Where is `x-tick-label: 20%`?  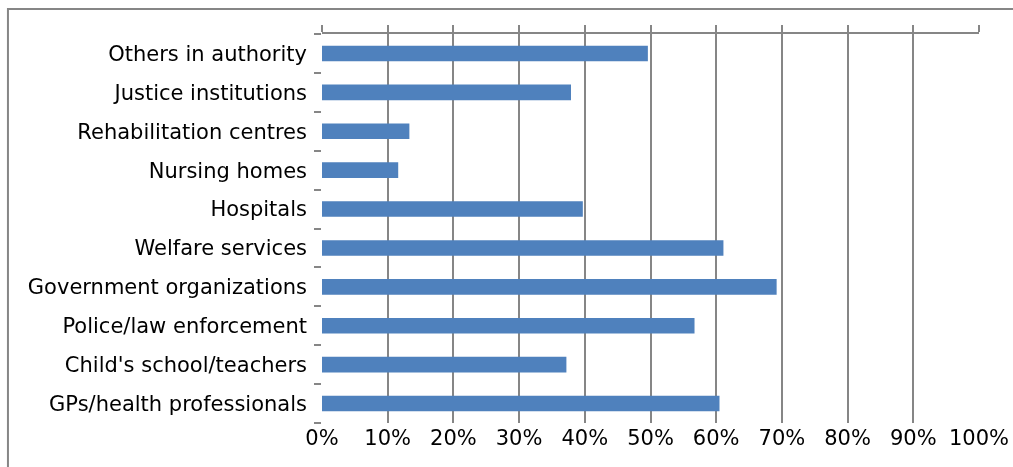
x-tick-label: 20% is located at coordinates (453, 438).